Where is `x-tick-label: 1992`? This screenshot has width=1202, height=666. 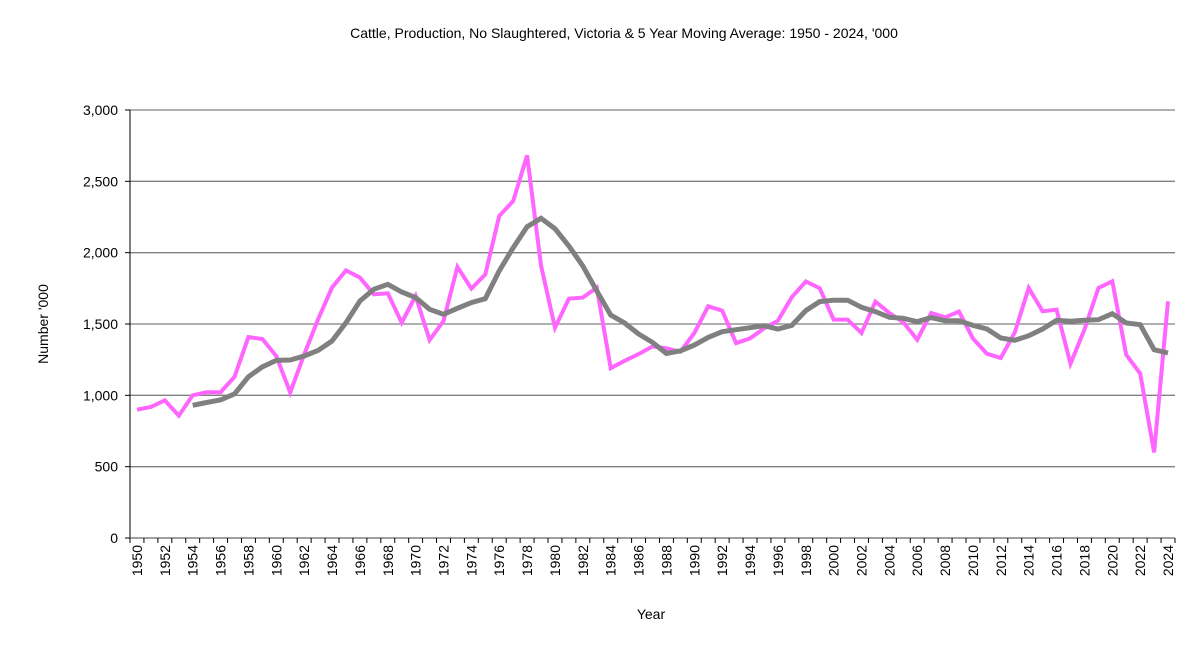 x-tick-label: 1992 is located at coordinates (722, 560).